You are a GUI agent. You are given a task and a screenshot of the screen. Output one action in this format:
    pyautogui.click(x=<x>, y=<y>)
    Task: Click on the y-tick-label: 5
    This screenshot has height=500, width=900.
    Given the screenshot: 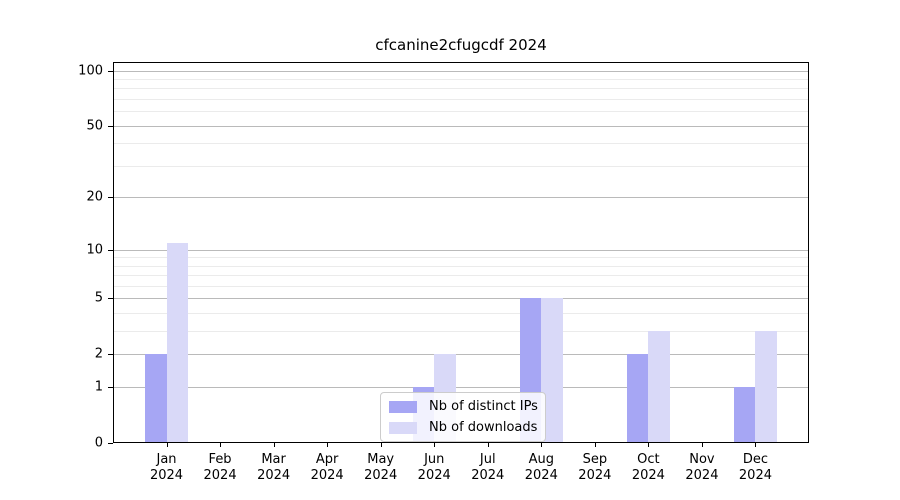 What is the action you would take?
    pyautogui.click(x=98, y=298)
    